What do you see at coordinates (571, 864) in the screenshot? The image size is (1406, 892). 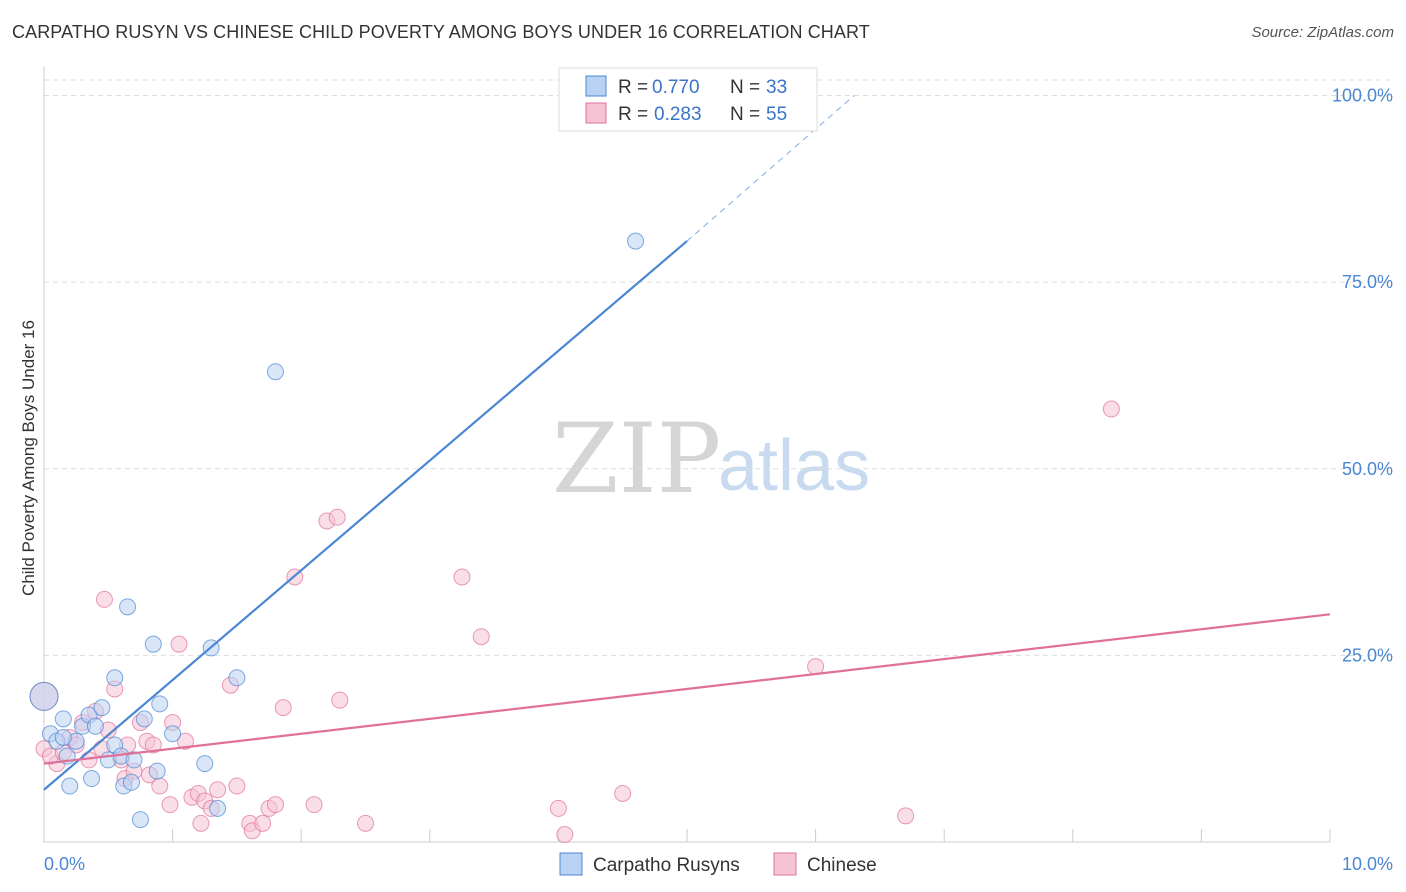 I see `bottom-legend-swatch-blue` at bounding box center [571, 864].